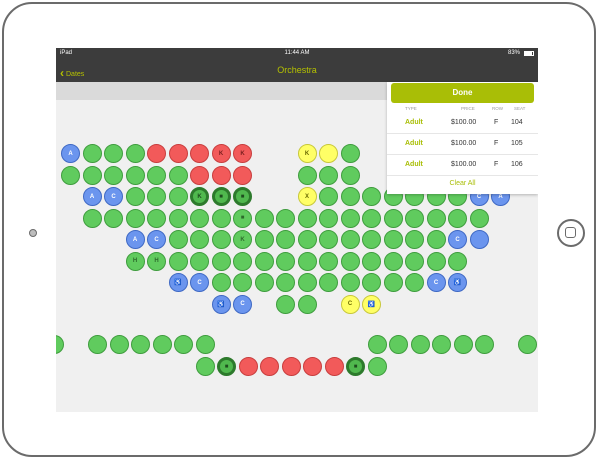 This screenshot has height=461, width=600. I want to click on done-button: Done, so click(462, 93).